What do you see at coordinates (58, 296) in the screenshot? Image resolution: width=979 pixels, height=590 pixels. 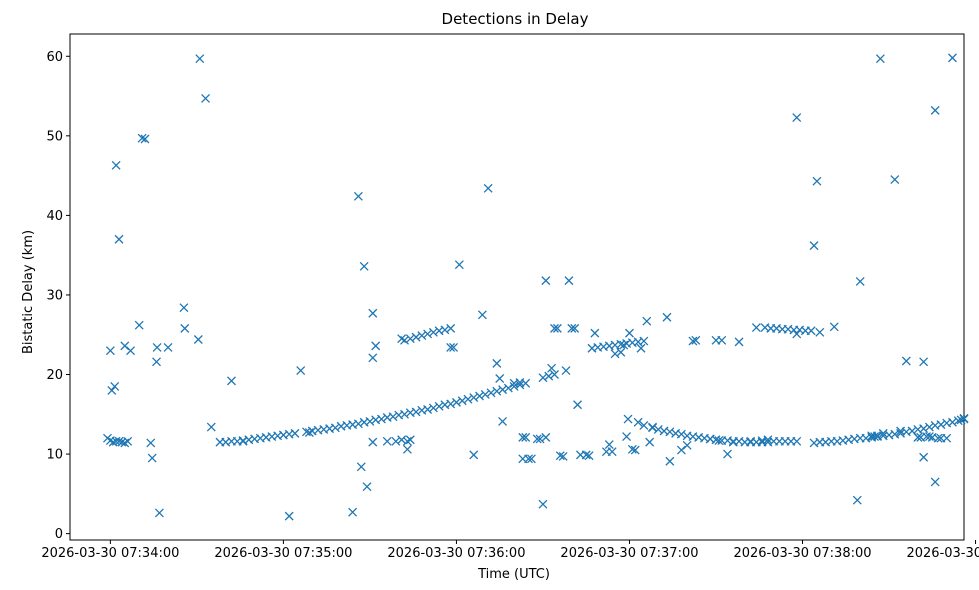 I see `y-axis: 0 10 20 30 40 50 60` at bounding box center [58, 296].